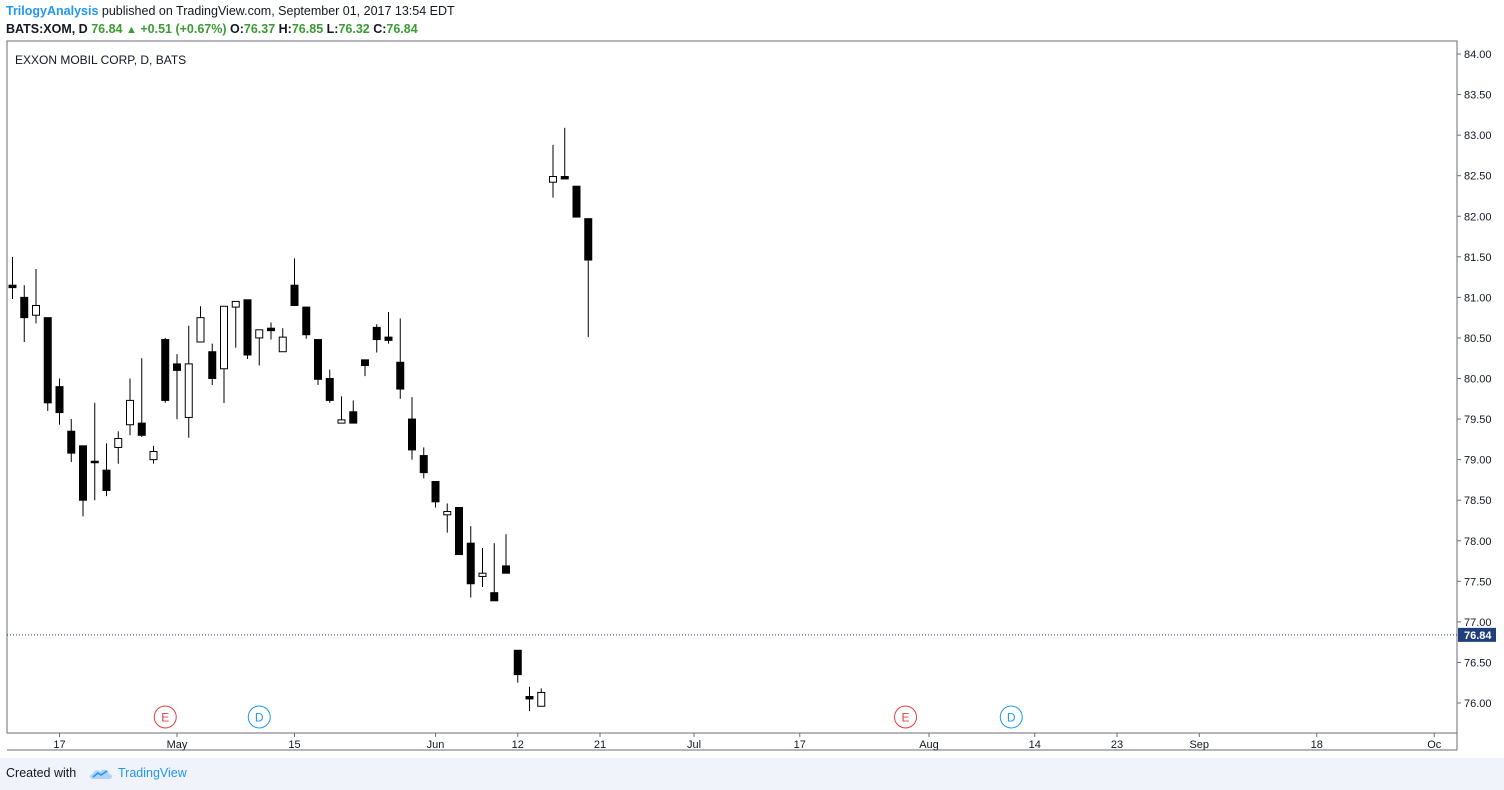 This screenshot has height=790, width=1504. What do you see at coordinates (1478, 96) in the screenshot?
I see `y-tick-label: 83.50` at bounding box center [1478, 96].